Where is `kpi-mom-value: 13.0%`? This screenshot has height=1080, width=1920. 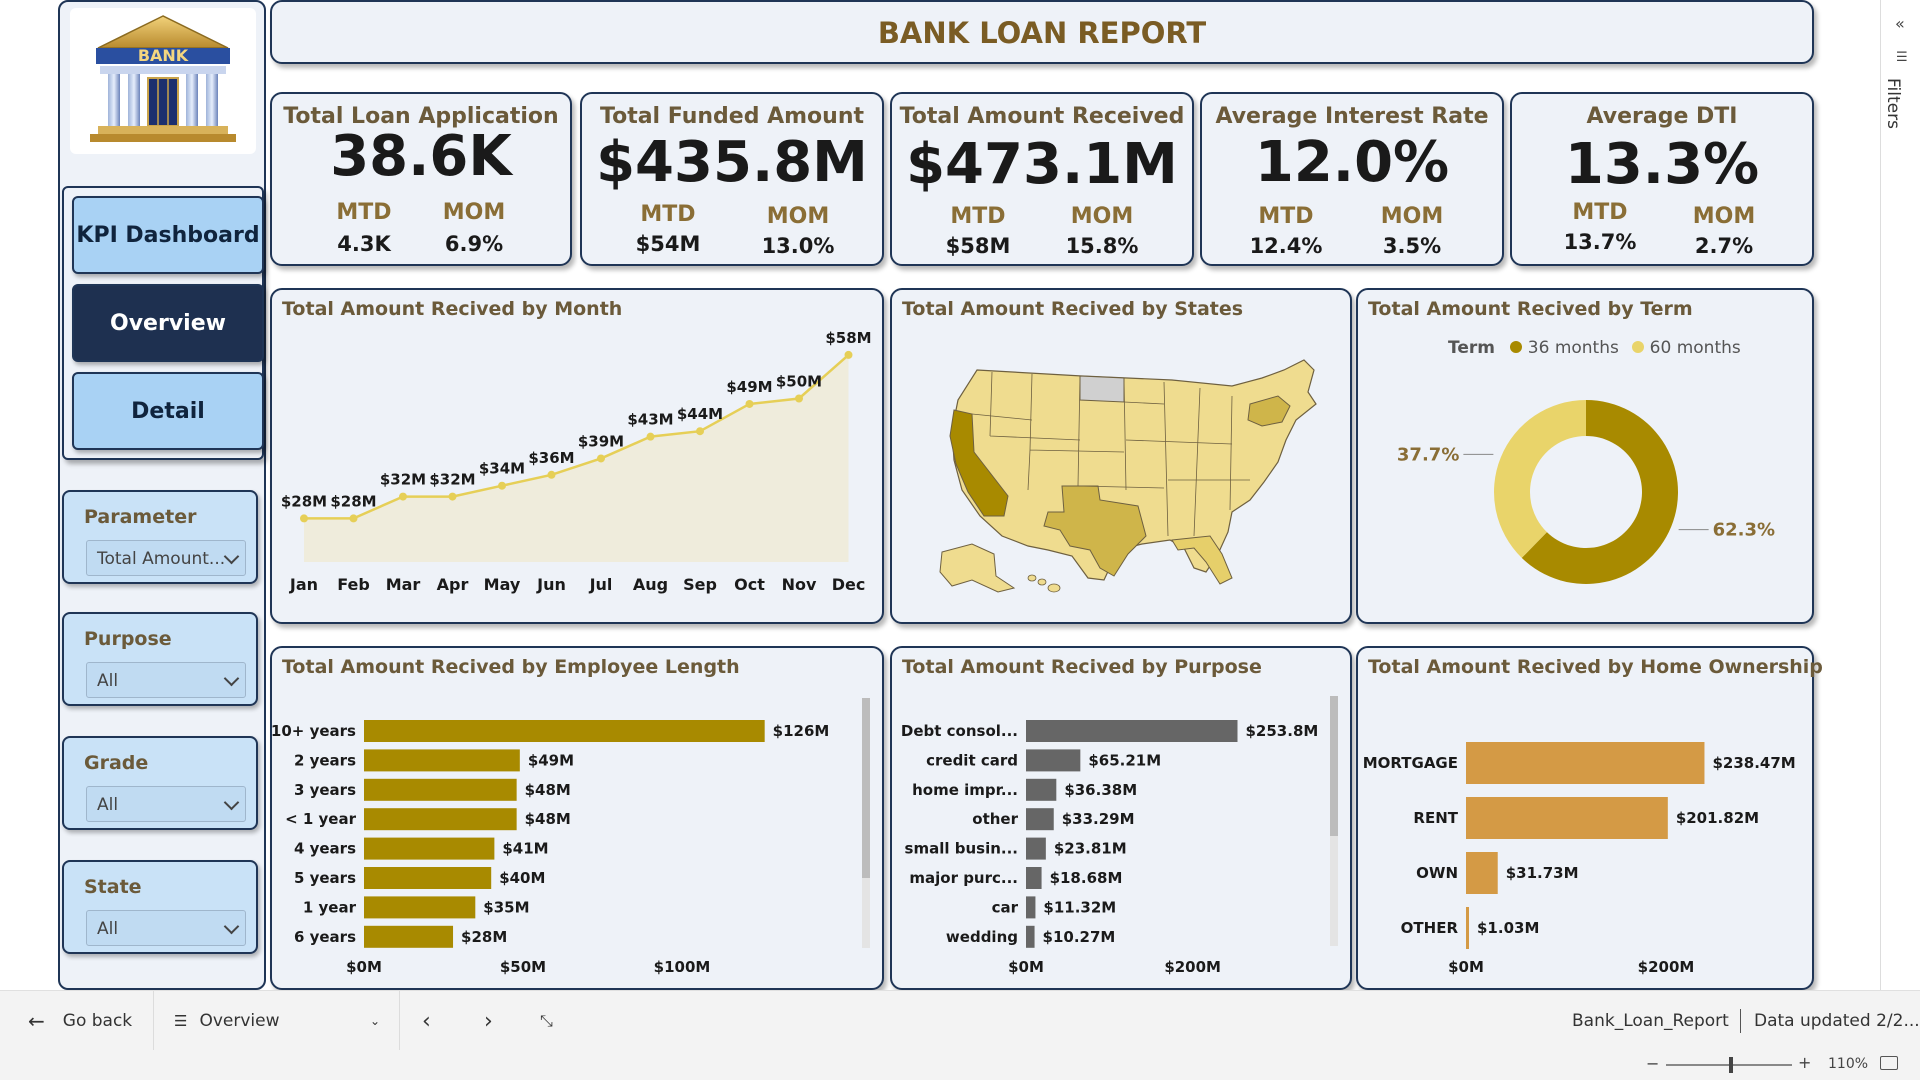
kpi-mom-value: 13.0% is located at coordinates (798, 246).